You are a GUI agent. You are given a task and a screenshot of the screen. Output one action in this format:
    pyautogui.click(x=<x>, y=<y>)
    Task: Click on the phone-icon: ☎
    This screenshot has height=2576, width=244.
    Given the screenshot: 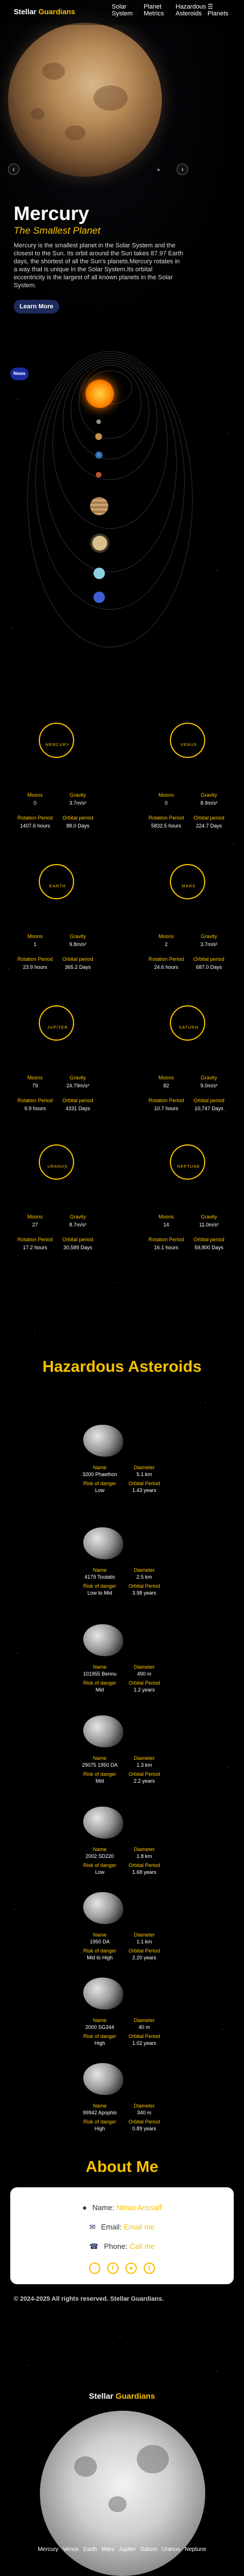 What is the action you would take?
    pyautogui.click(x=94, y=2246)
    